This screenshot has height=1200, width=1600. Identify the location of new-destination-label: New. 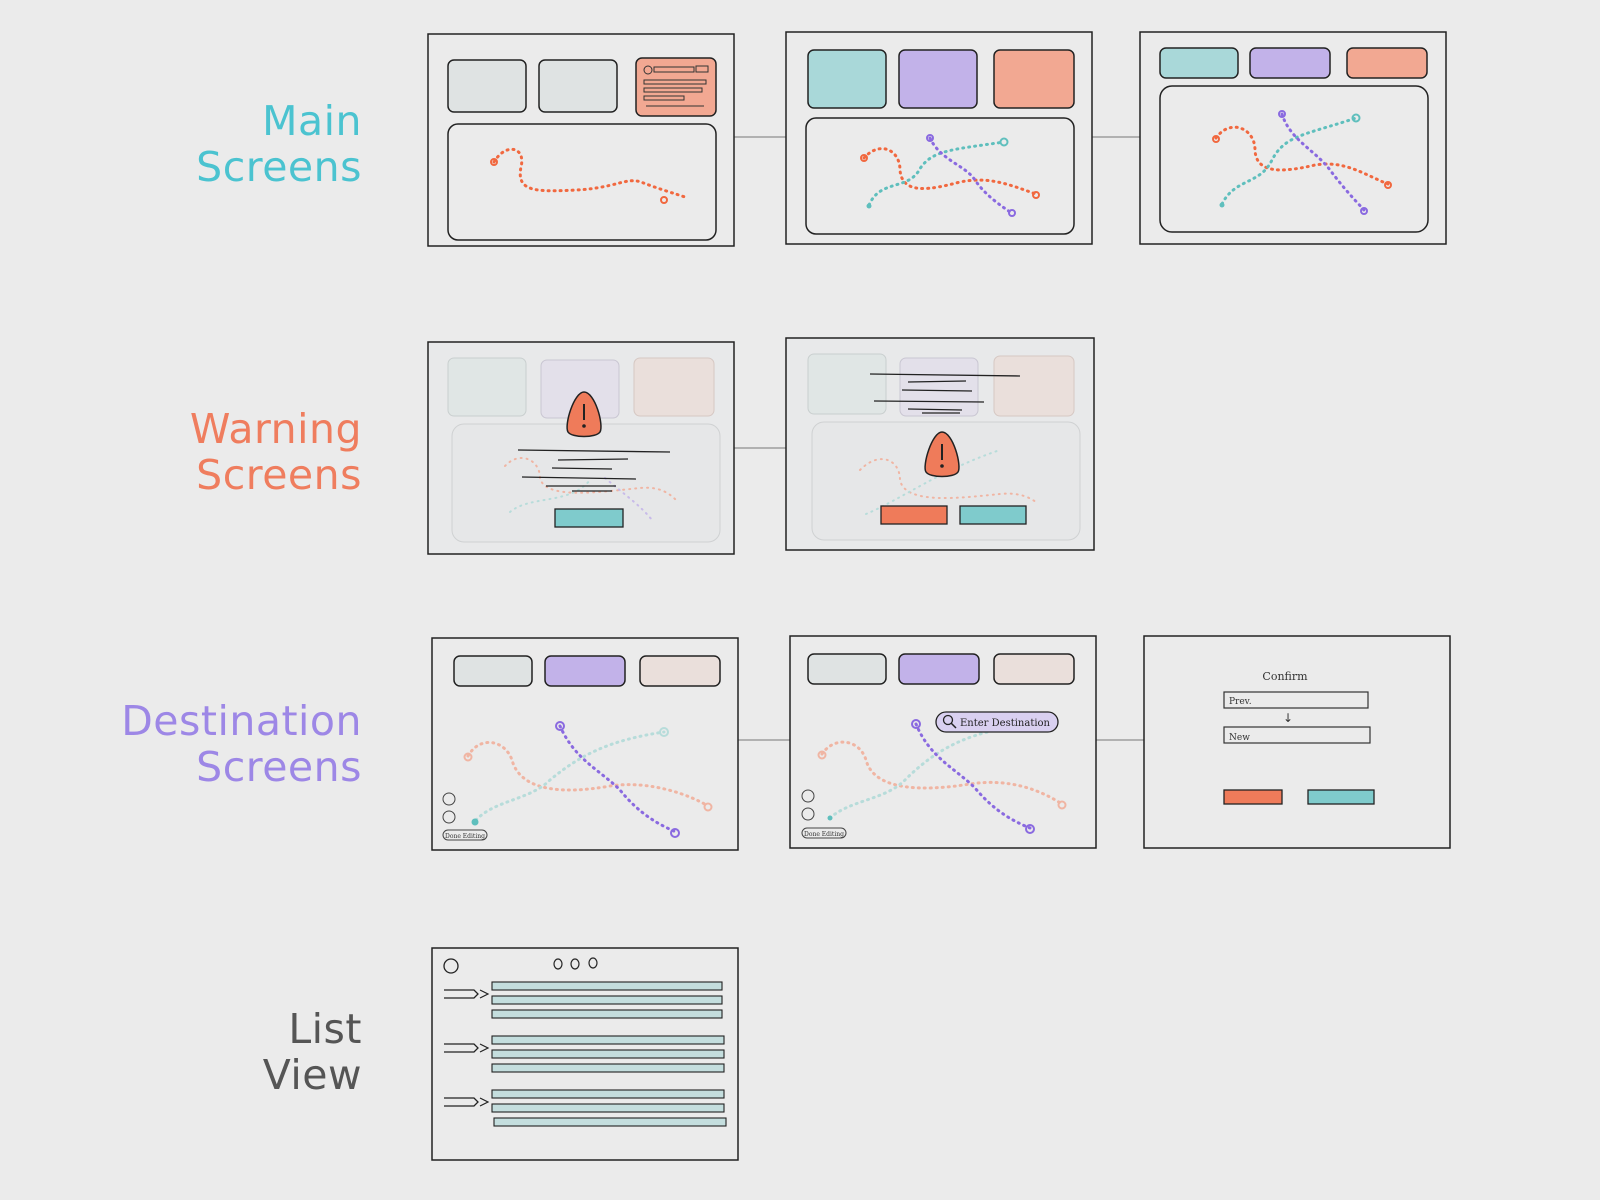
(1239, 738).